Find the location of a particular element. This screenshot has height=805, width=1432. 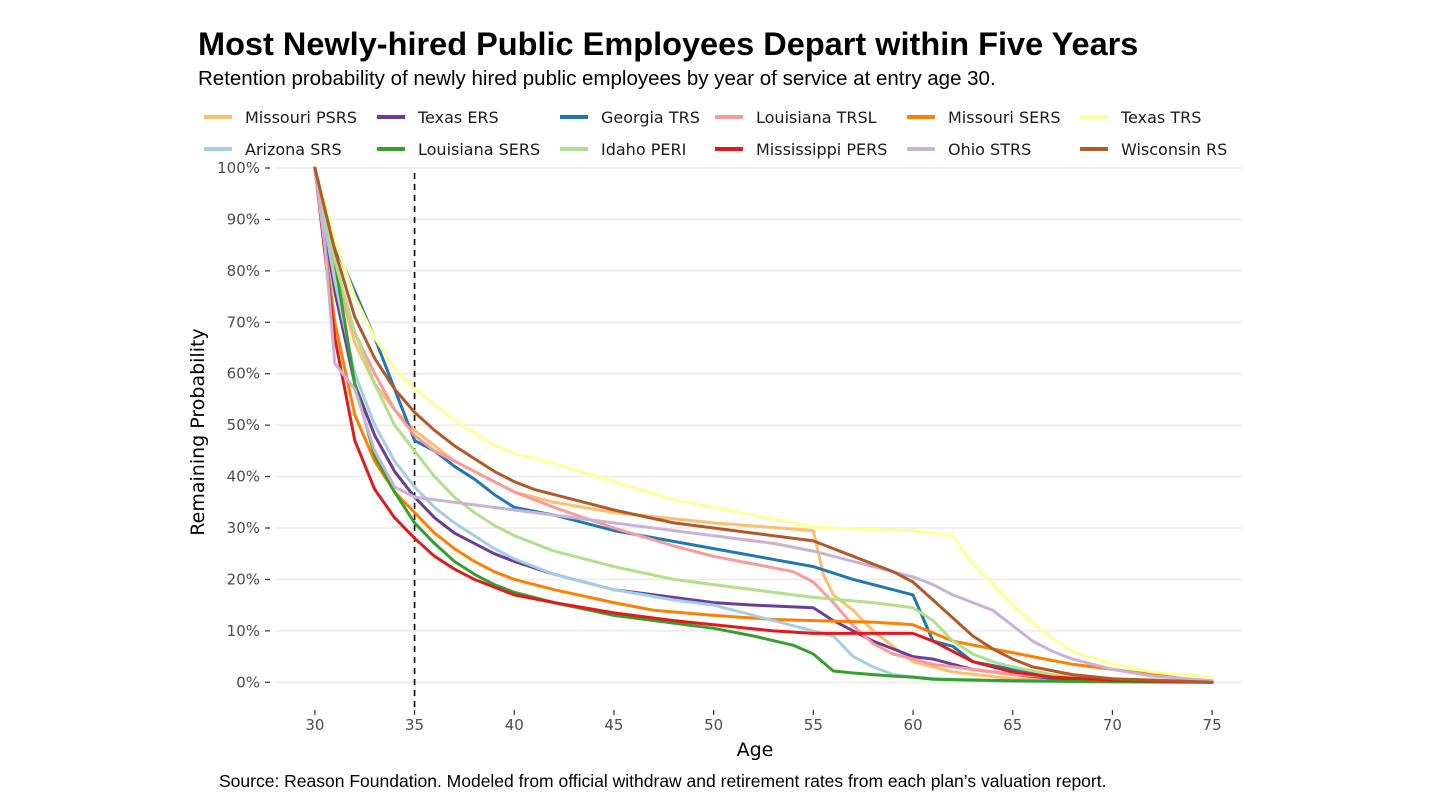

y-tick-label: 30% is located at coordinates (243, 528).